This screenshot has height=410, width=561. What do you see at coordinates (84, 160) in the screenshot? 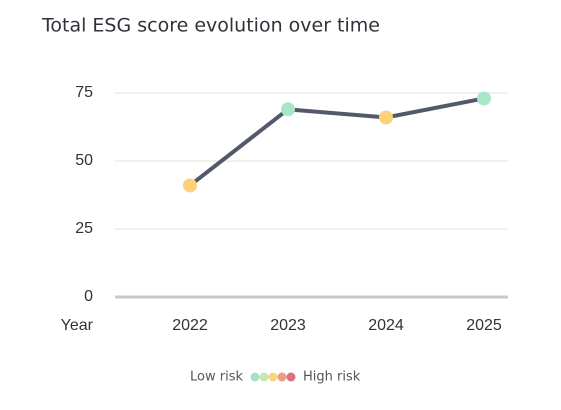
I see `y-tick-label: 50` at bounding box center [84, 160].